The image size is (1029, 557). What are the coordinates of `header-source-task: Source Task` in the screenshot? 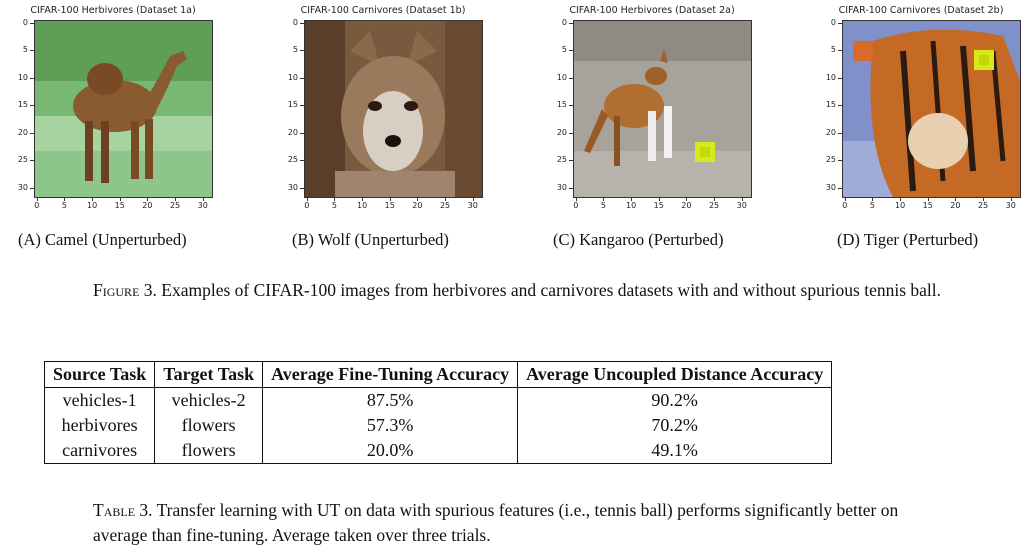 It's located at (99, 374).